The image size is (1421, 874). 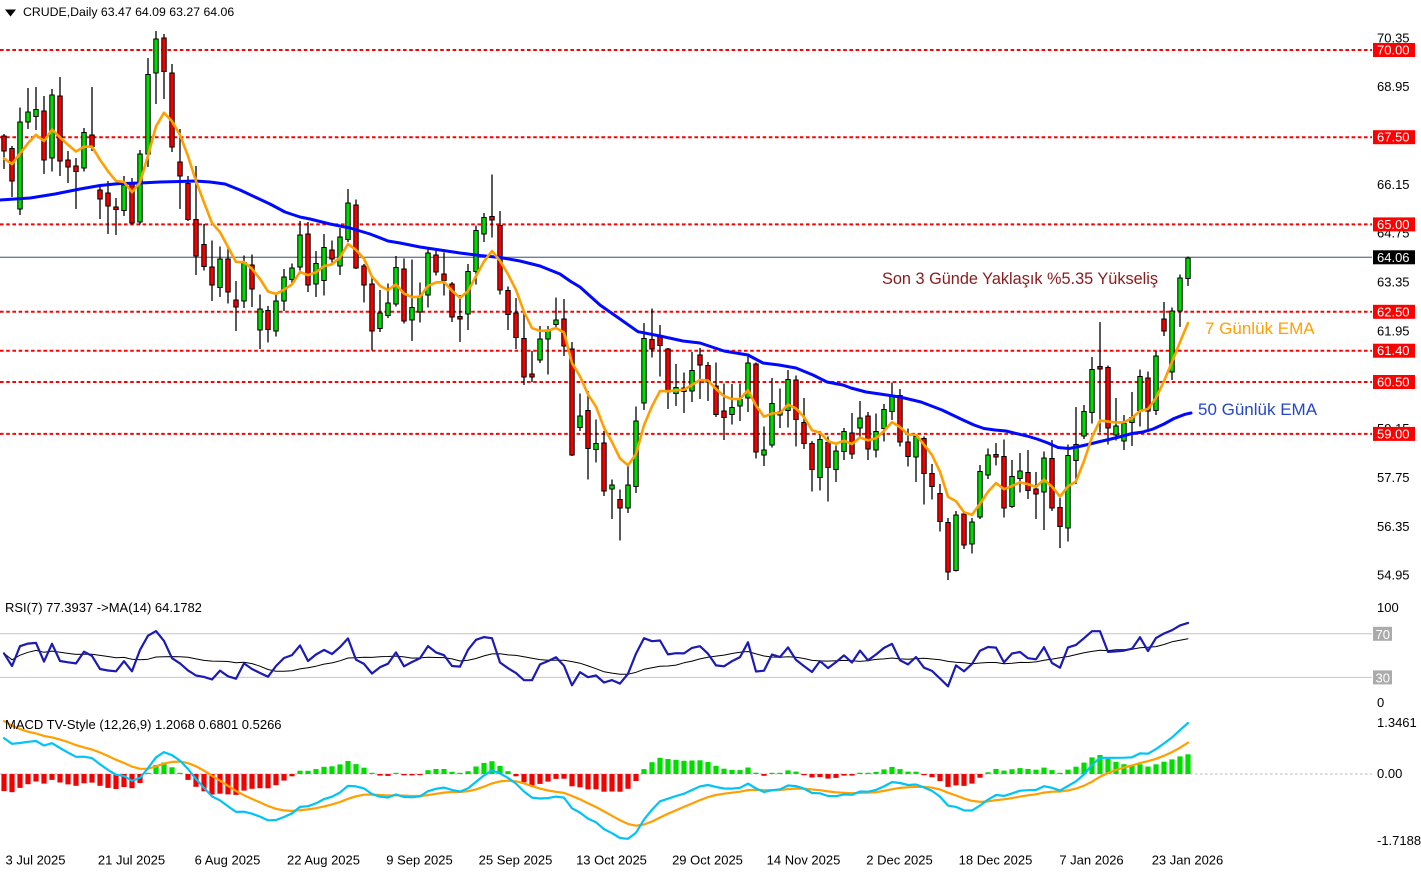 What do you see at coordinates (996, 860) in the screenshot?
I see `svg-text: 18 Dec 2025` at bounding box center [996, 860].